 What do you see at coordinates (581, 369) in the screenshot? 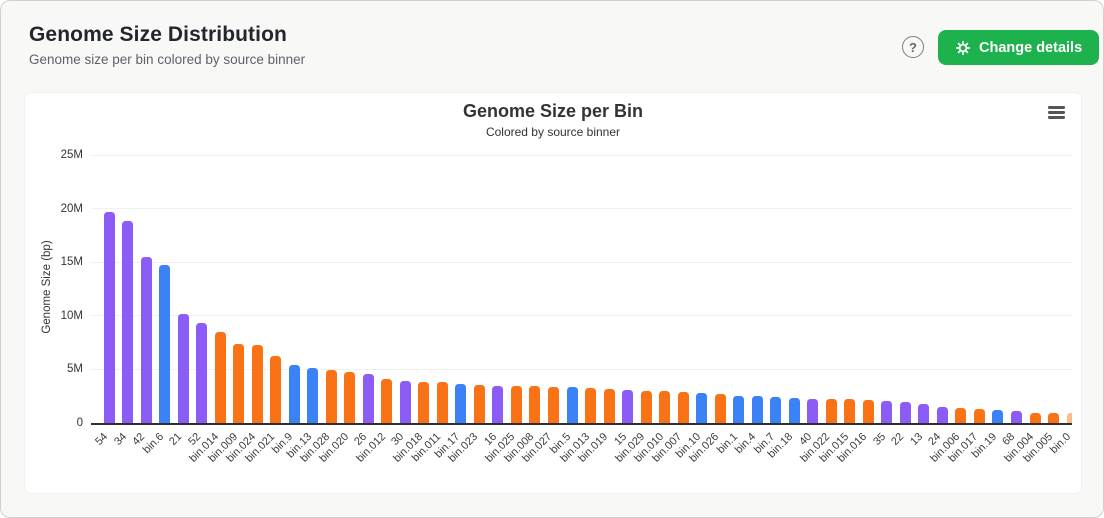
I see `gridline-5M` at bounding box center [581, 369].